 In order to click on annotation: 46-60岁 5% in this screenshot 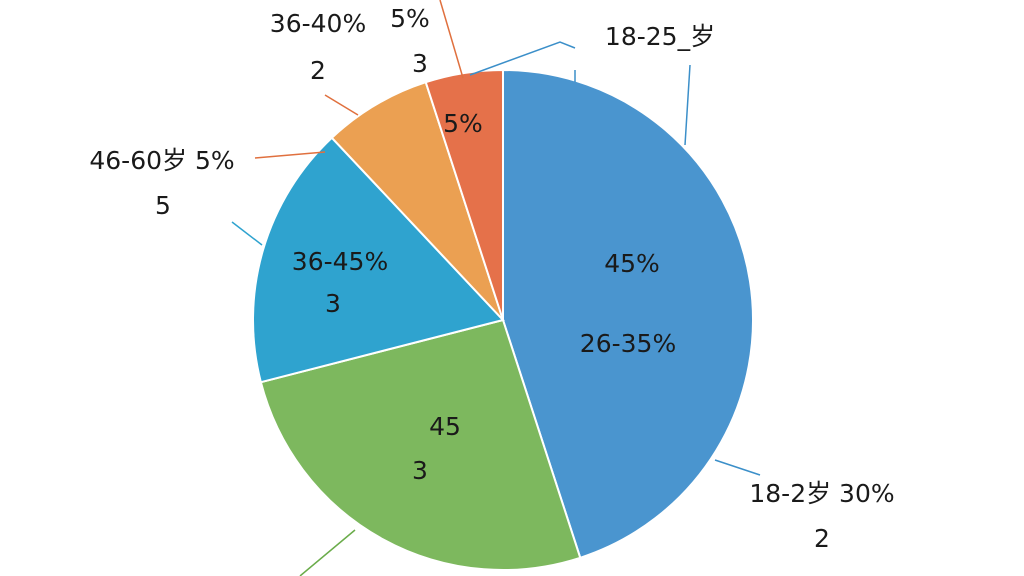, I will do `click(161, 160)`.